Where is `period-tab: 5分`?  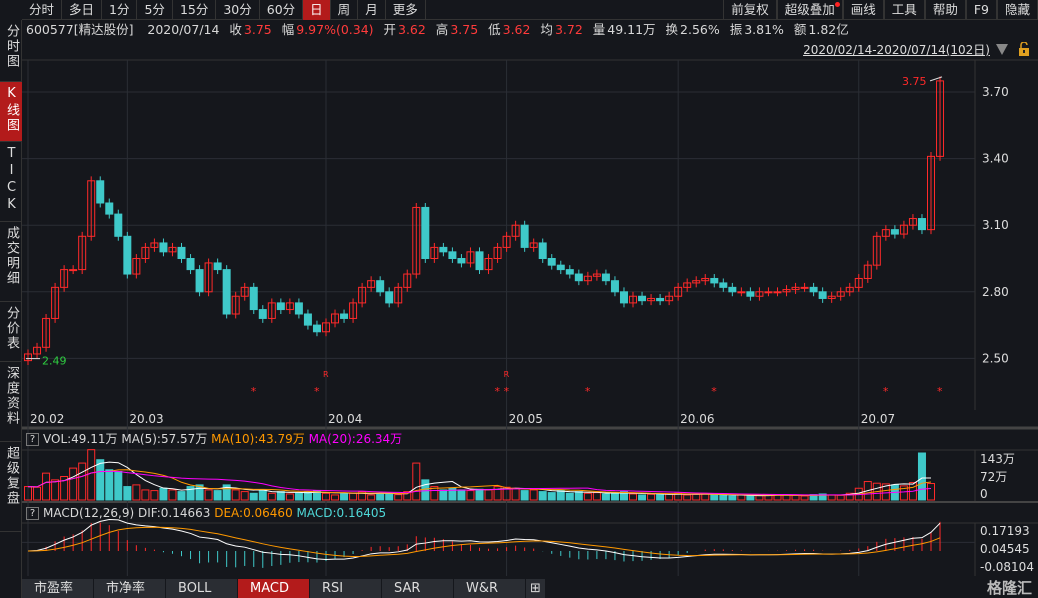 period-tab: 5分 is located at coordinates (155, 10).